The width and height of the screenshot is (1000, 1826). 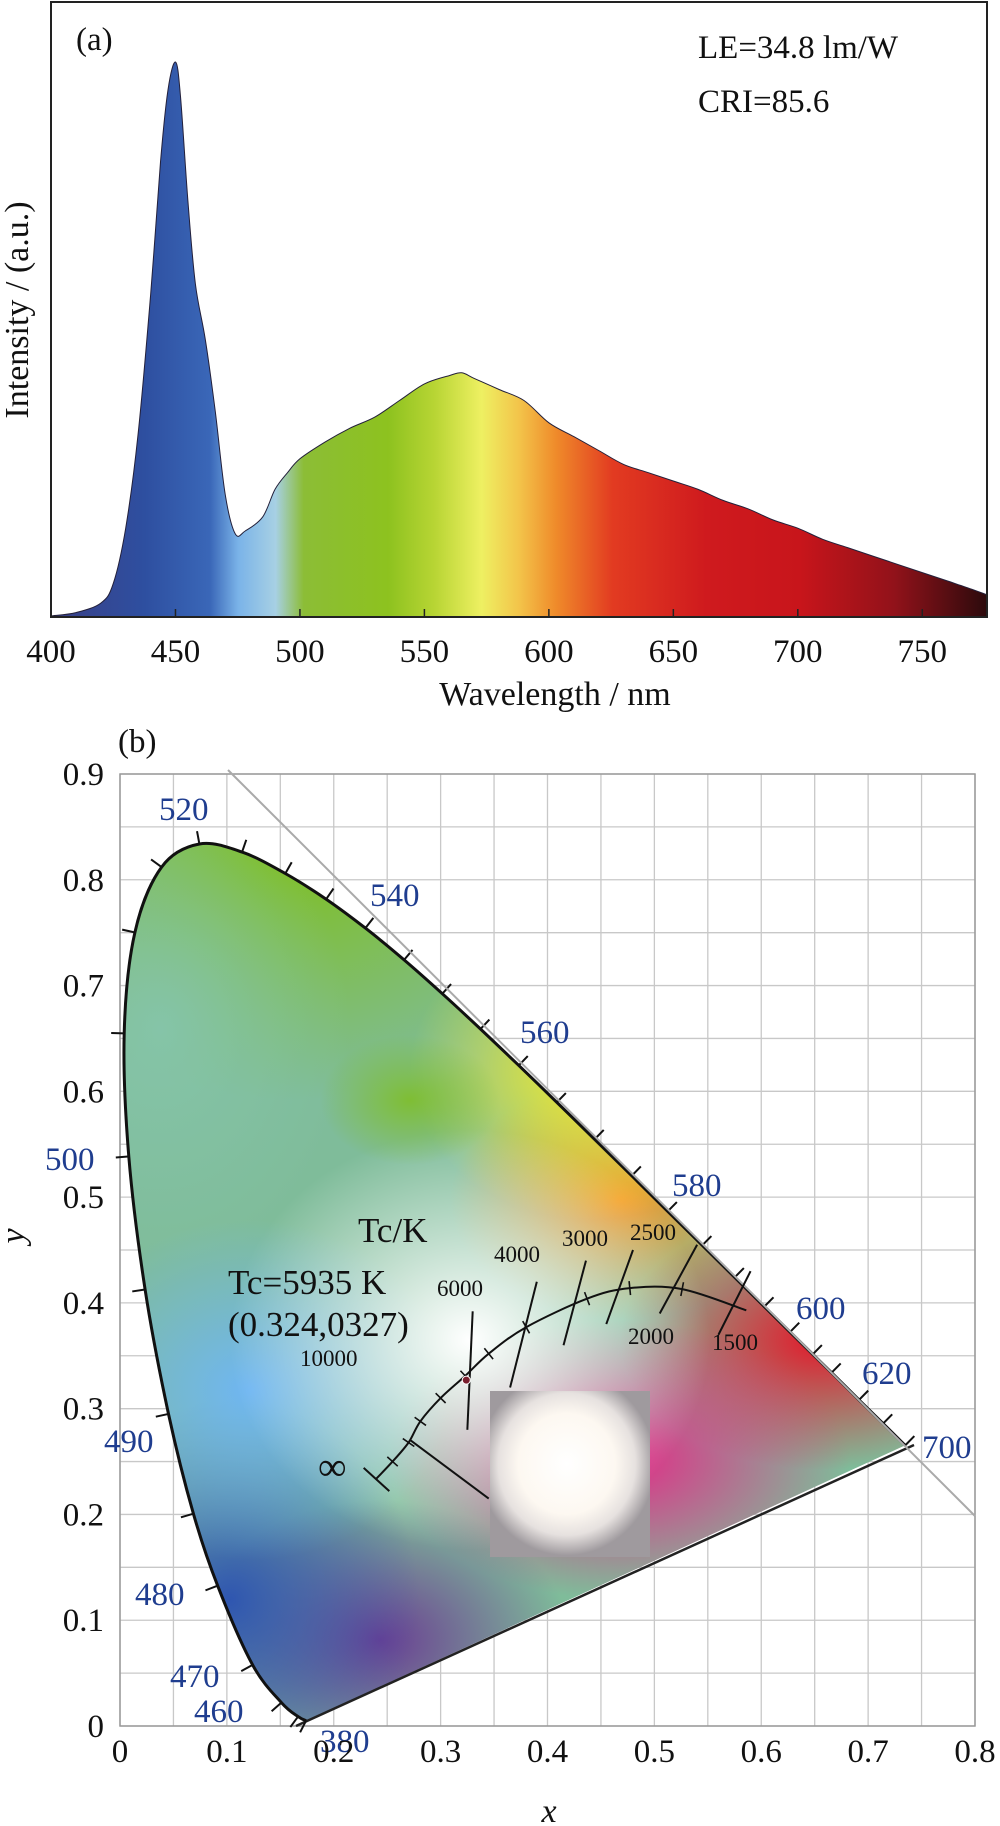 What do you see at coordinates (561, 1382) in the screenshot?
I see `planckian-locus` at bounding box center [561, 1382].